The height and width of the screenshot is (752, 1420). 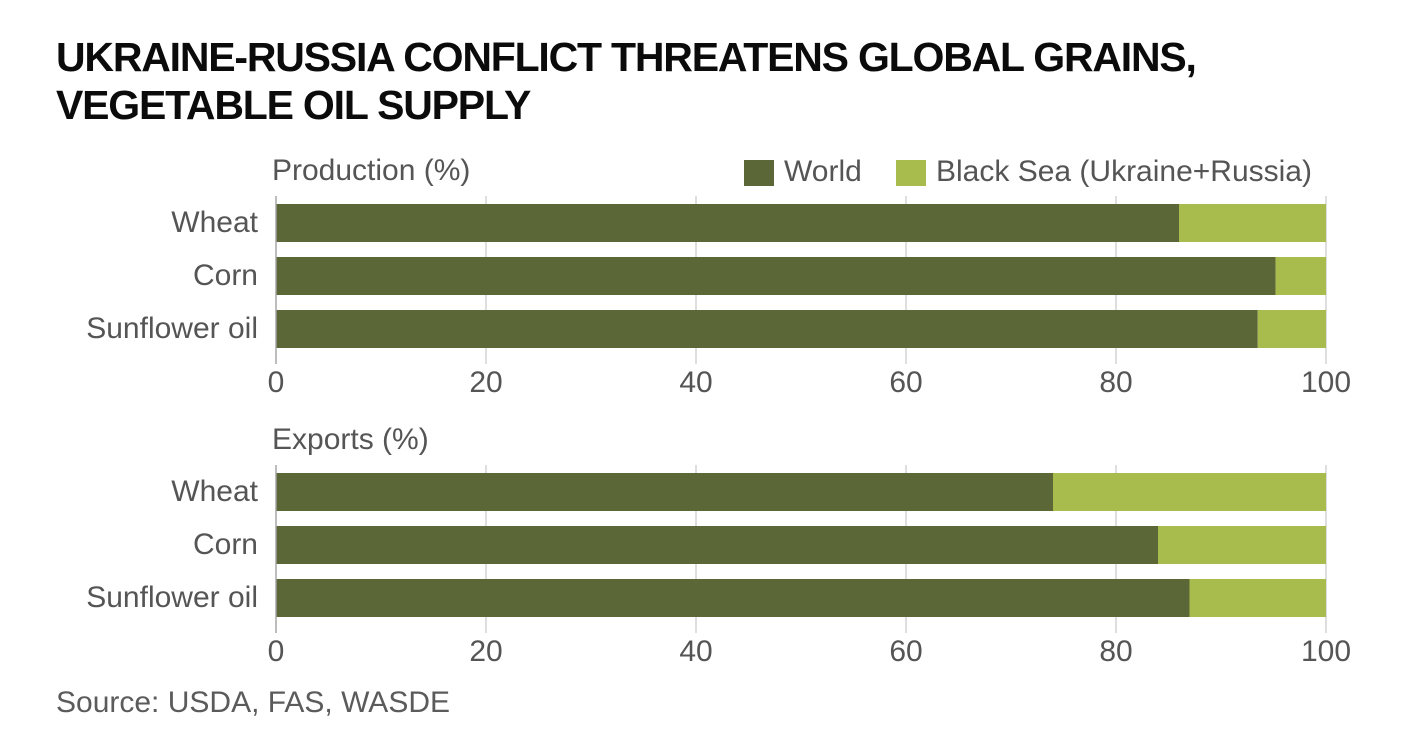 What do you see at coordinates (371, 170) in the screenshot?
I see `panel-label-1: Production (%)` at bounding box center [371, 170].